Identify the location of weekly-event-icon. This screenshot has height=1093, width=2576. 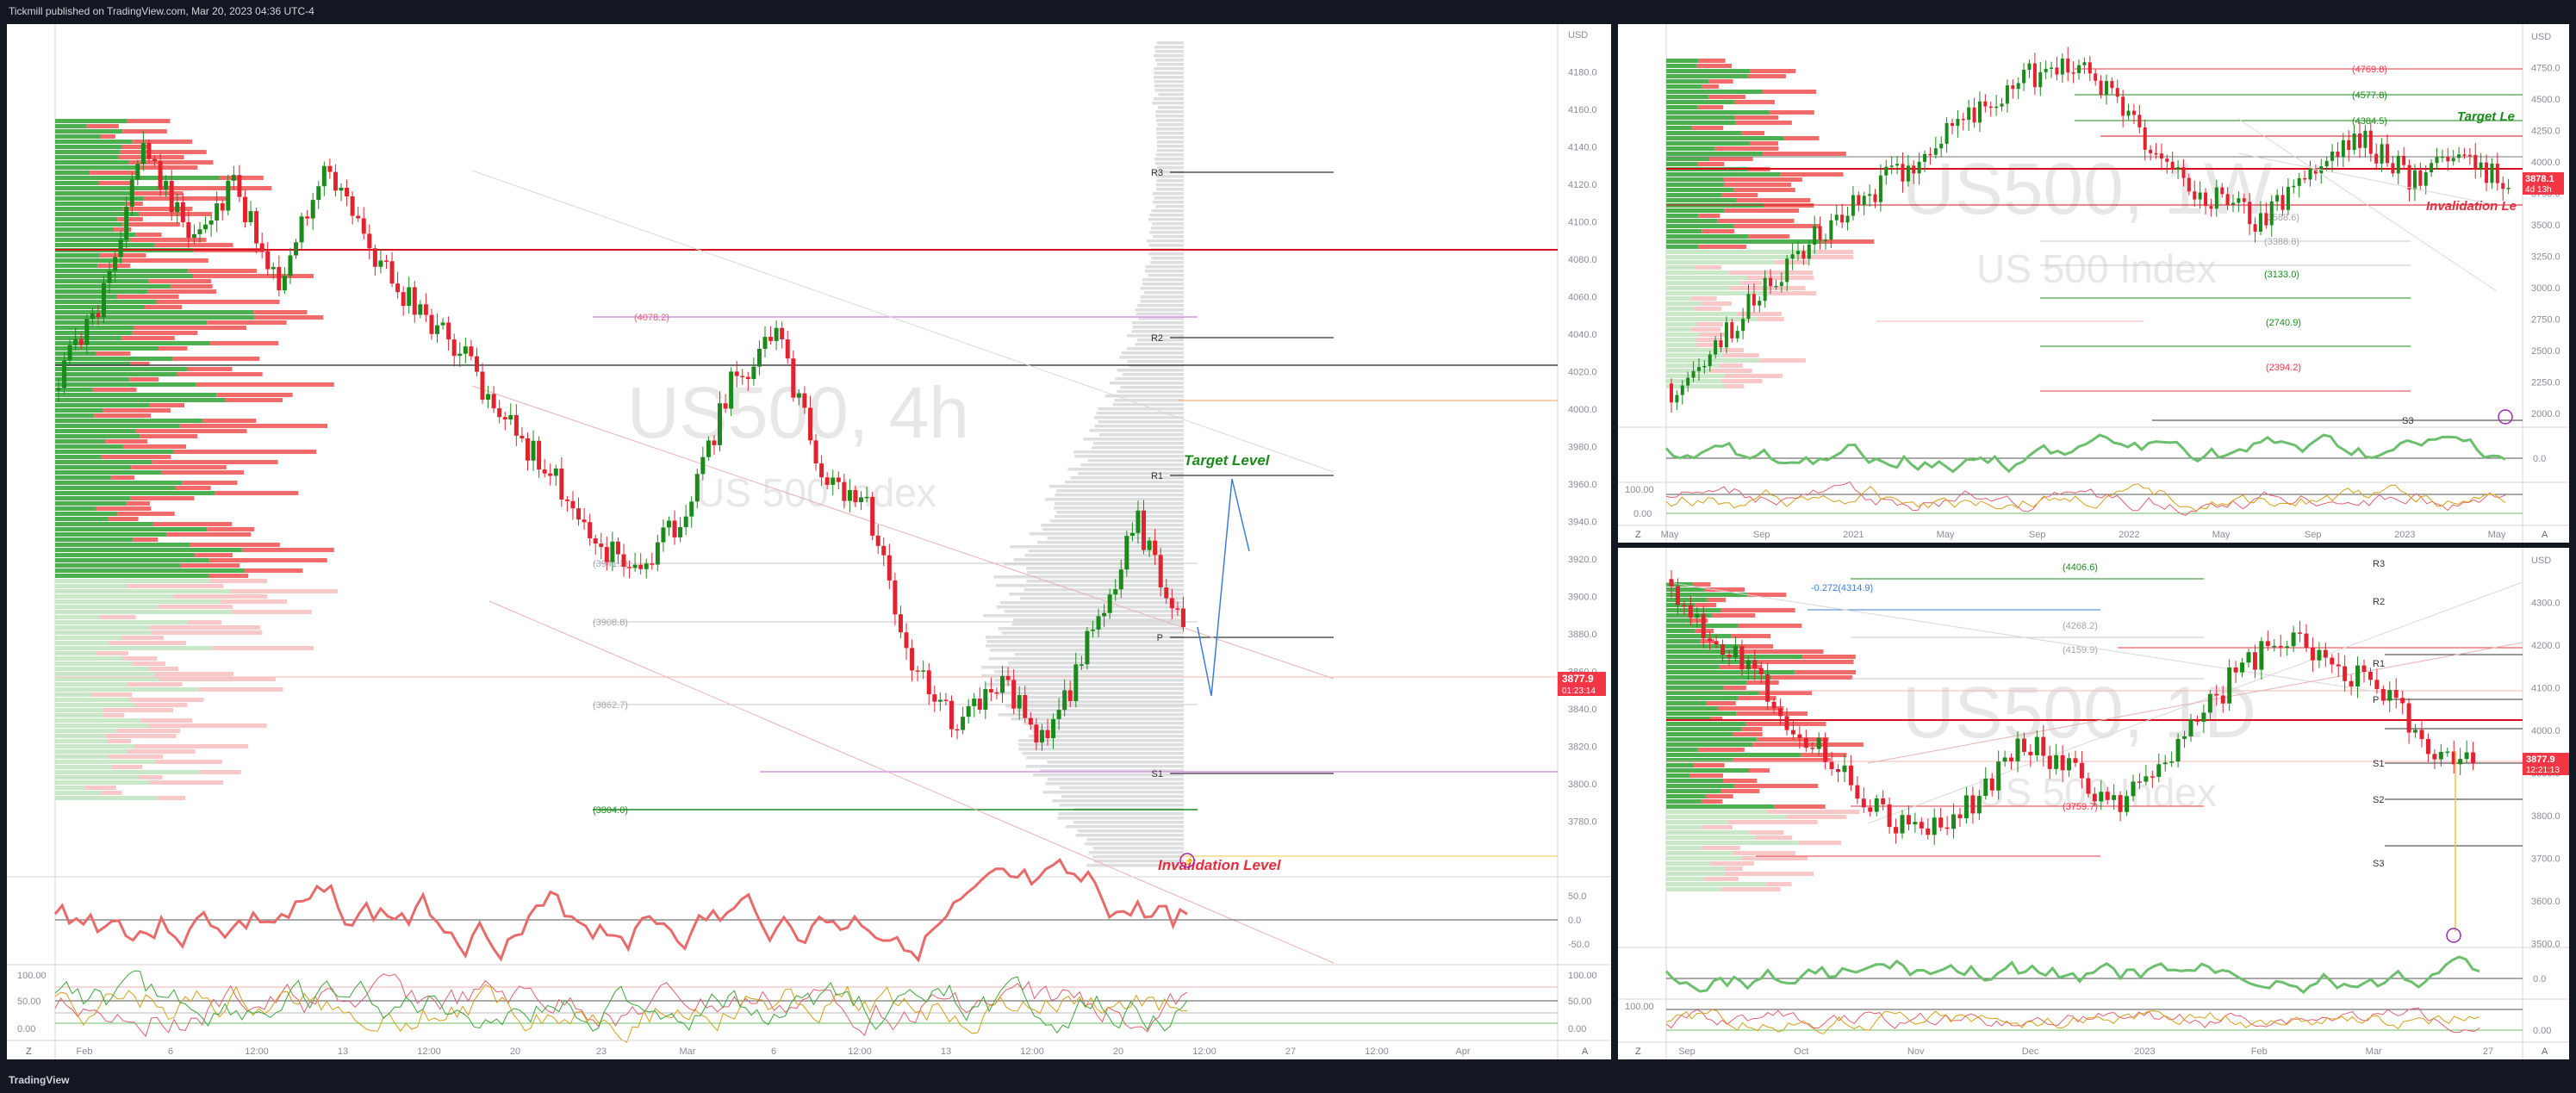
(2506, 417).